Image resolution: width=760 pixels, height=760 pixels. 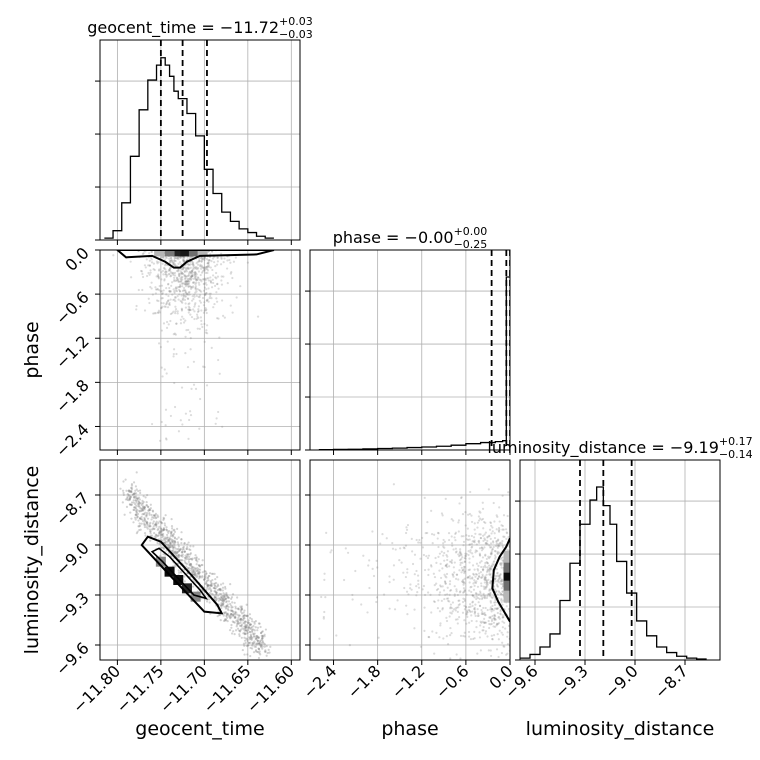 I want to click on x-axis-label-phase: phase, so click(x=409, y=729).